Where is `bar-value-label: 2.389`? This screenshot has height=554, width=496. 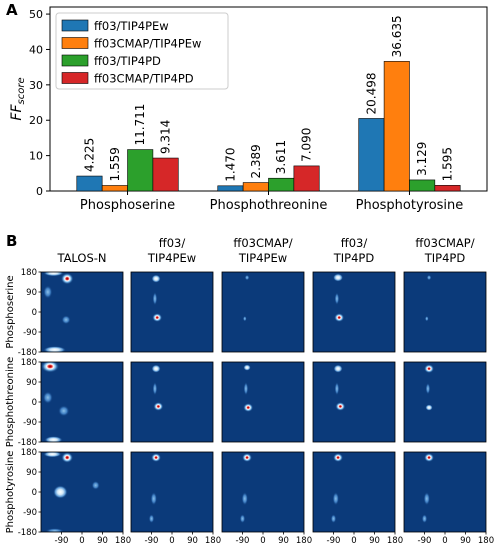
bar-value-label: 2.389 is located at coordinates (256, 161).